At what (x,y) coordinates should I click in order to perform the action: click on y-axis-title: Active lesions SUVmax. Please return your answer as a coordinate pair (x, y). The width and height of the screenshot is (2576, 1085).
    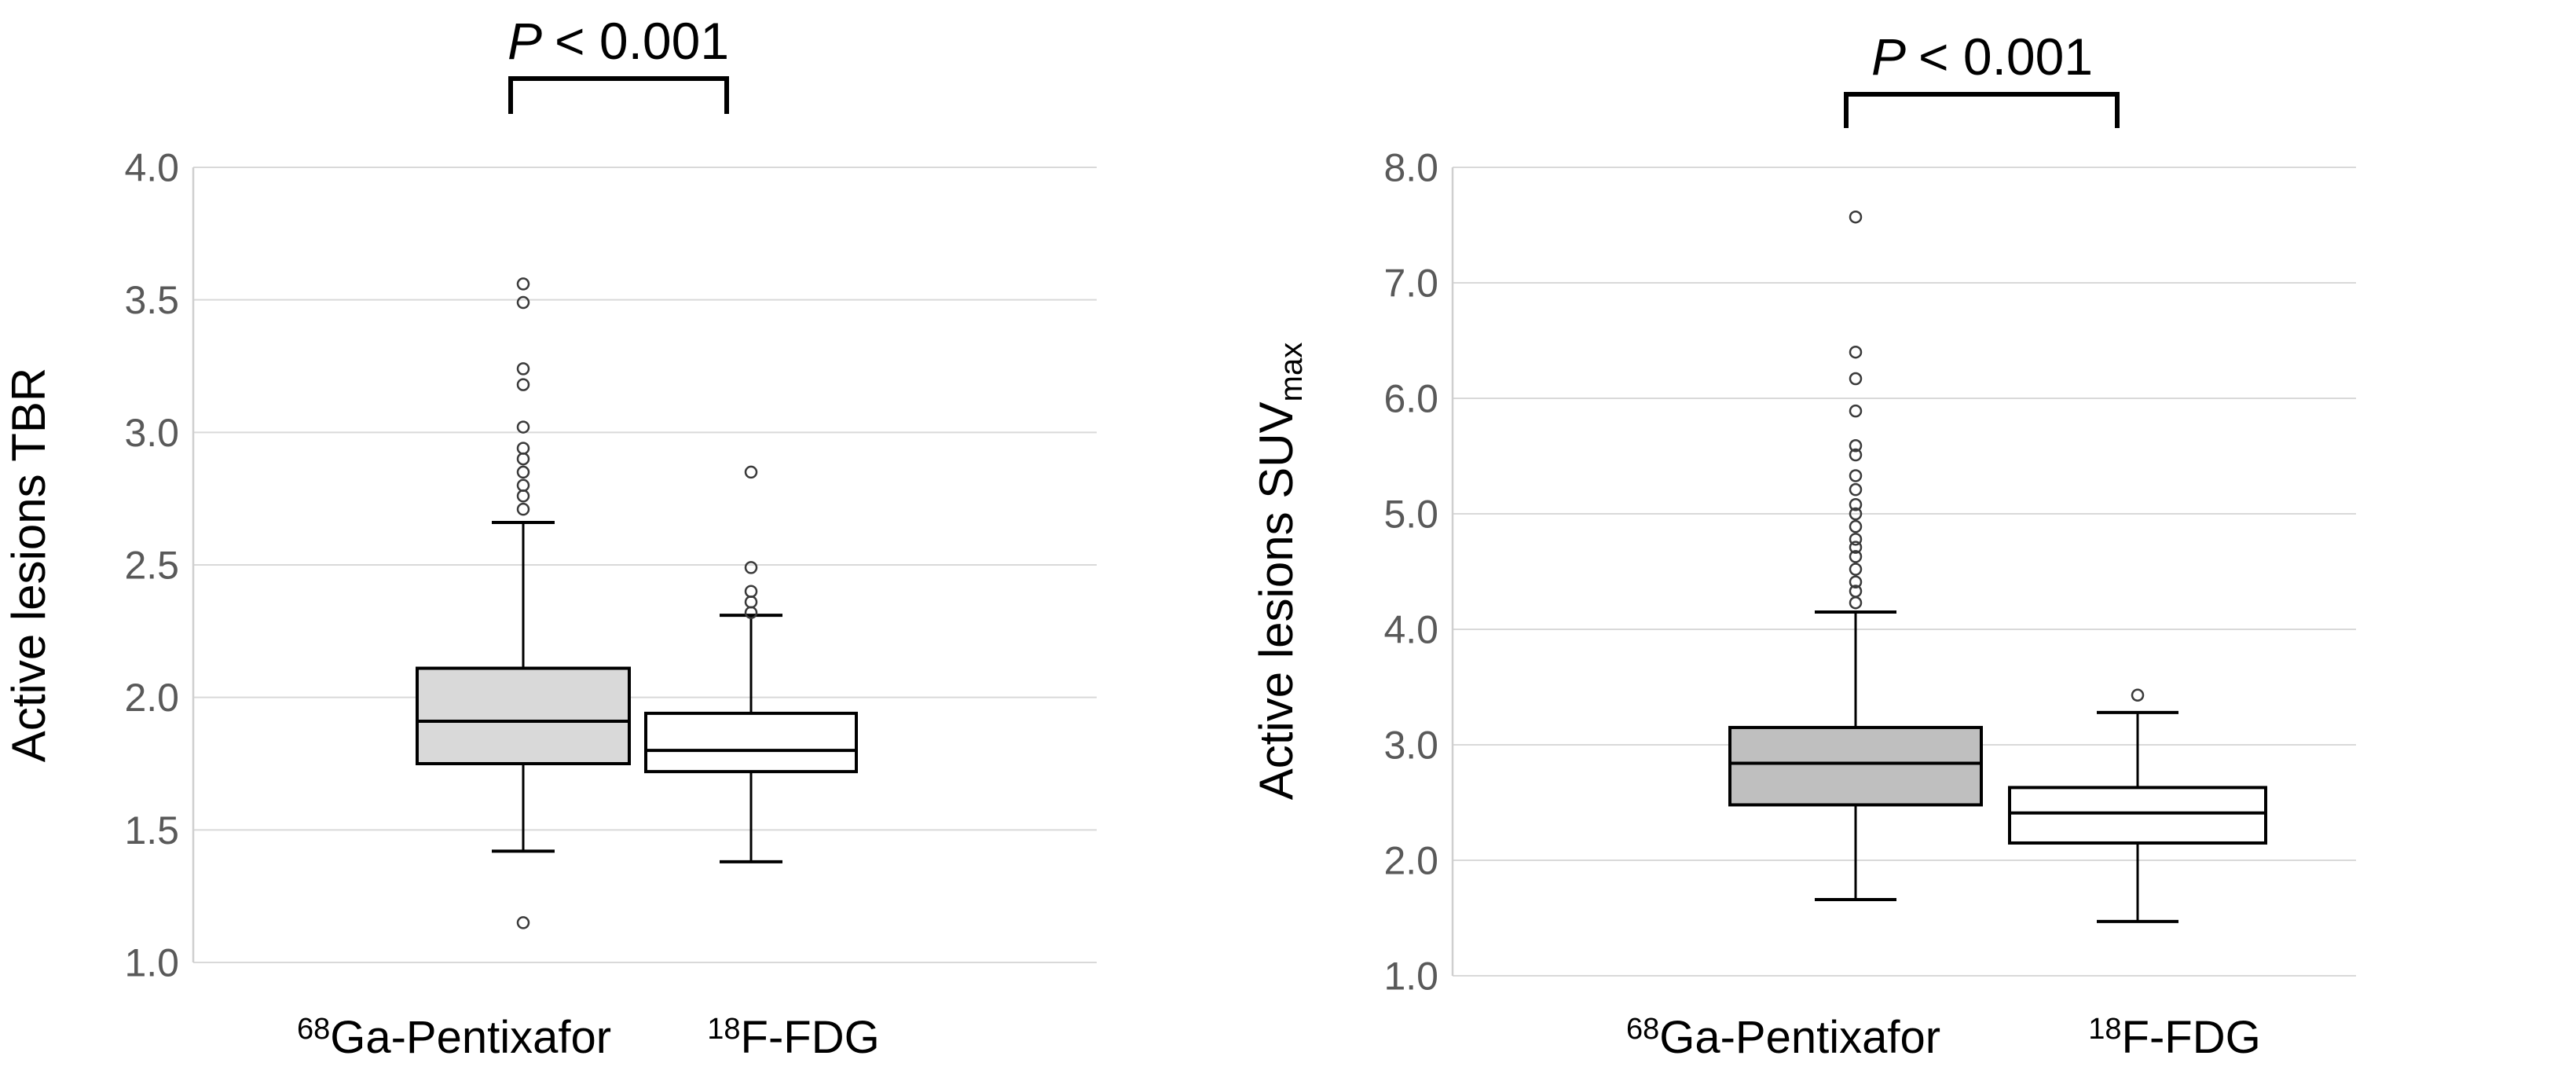
    Looking at the image, I should click on (1279, 571).